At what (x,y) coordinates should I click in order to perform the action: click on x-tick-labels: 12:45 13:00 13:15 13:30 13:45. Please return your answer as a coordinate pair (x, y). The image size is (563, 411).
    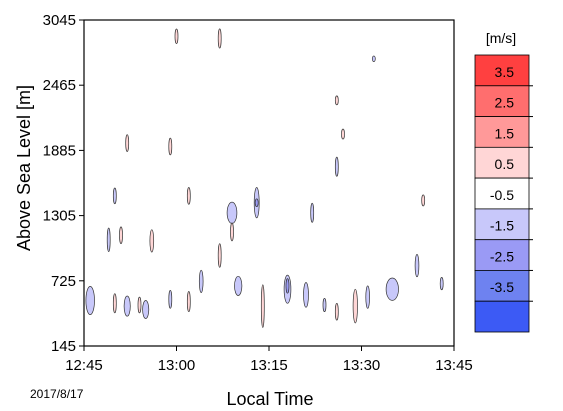
    Looking at the image, I should click on (269, 360).